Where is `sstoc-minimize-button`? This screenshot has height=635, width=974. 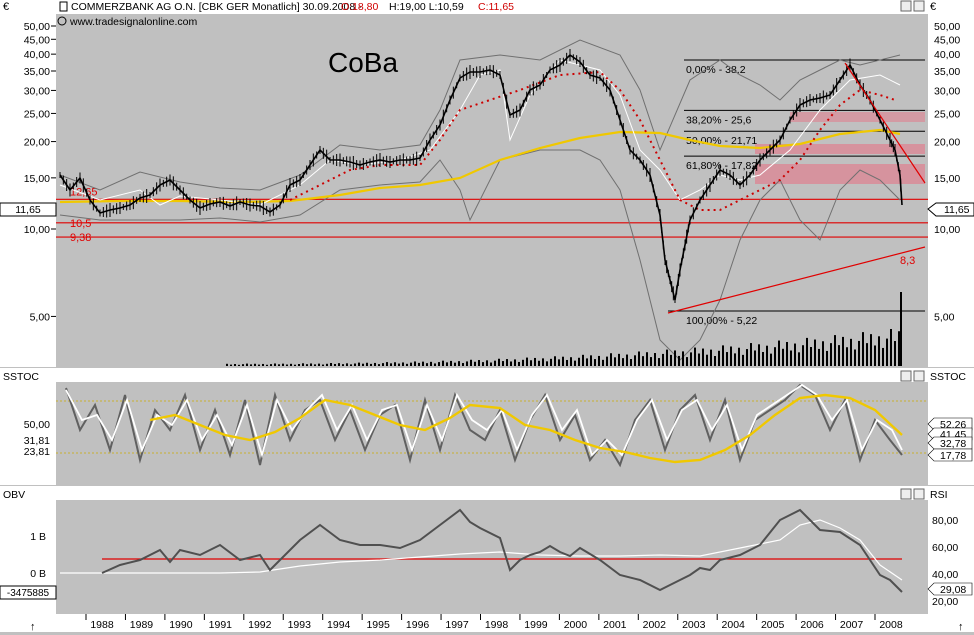
sstoc-minimize-button is located at coordinates (906, 376).